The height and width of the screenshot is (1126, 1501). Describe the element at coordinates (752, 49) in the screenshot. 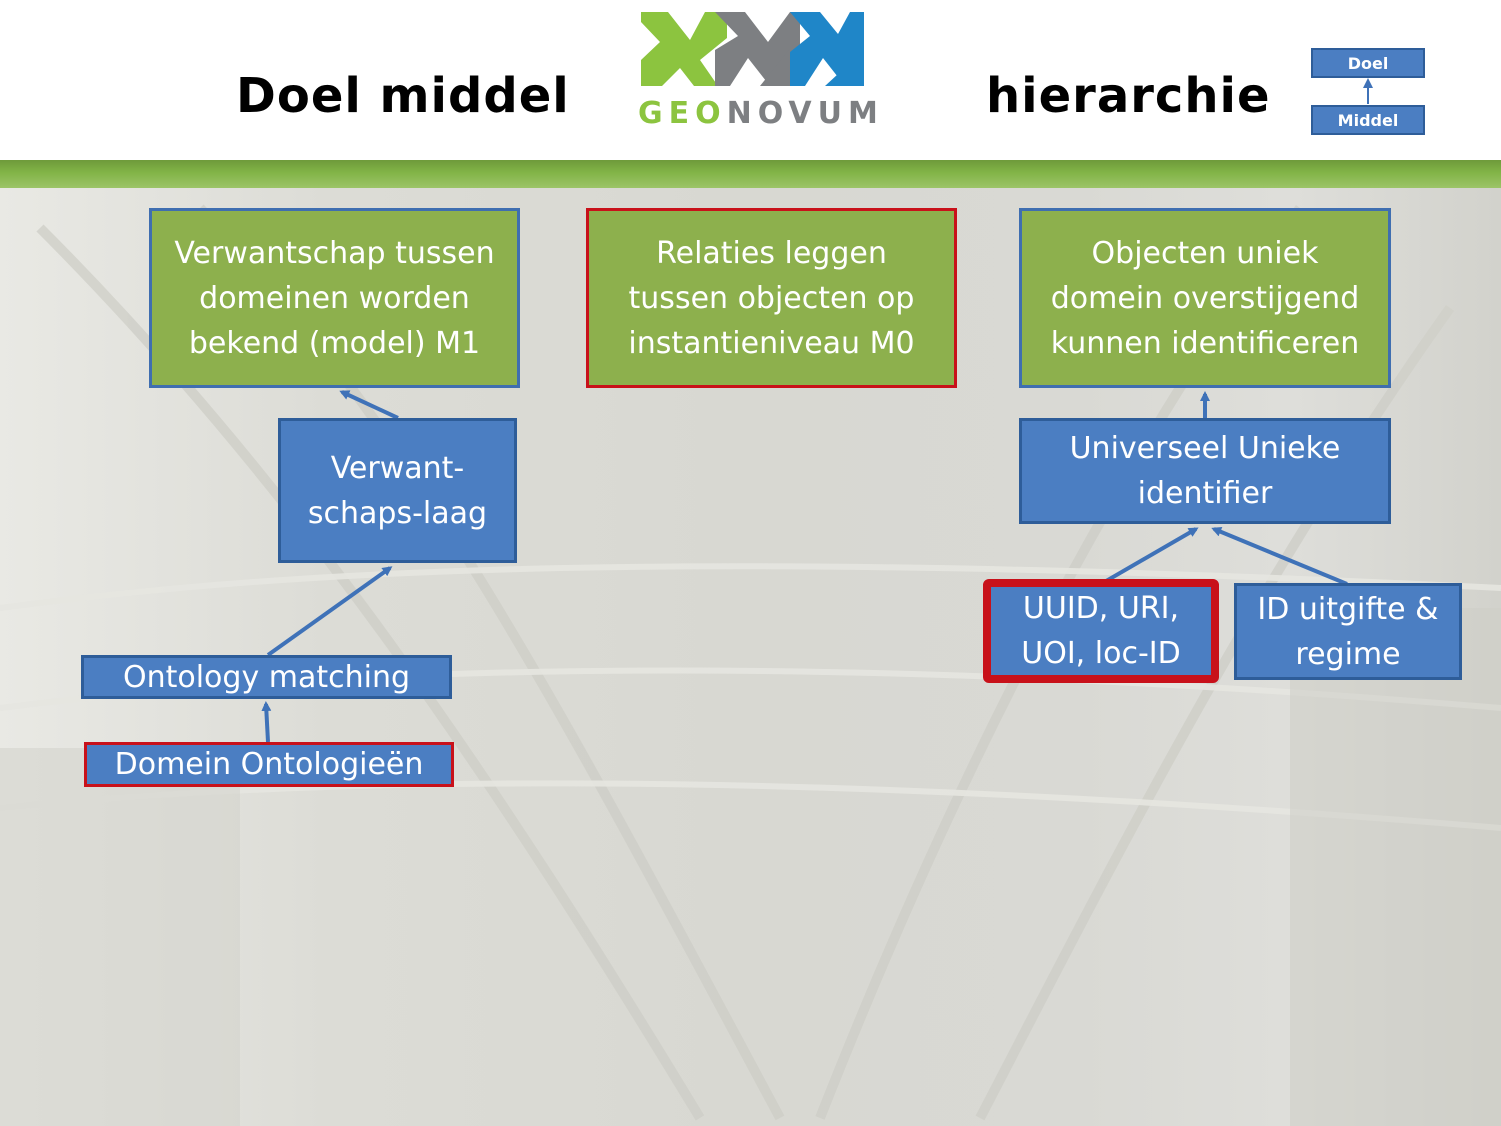

I see `logo-mark-icon` at that location.